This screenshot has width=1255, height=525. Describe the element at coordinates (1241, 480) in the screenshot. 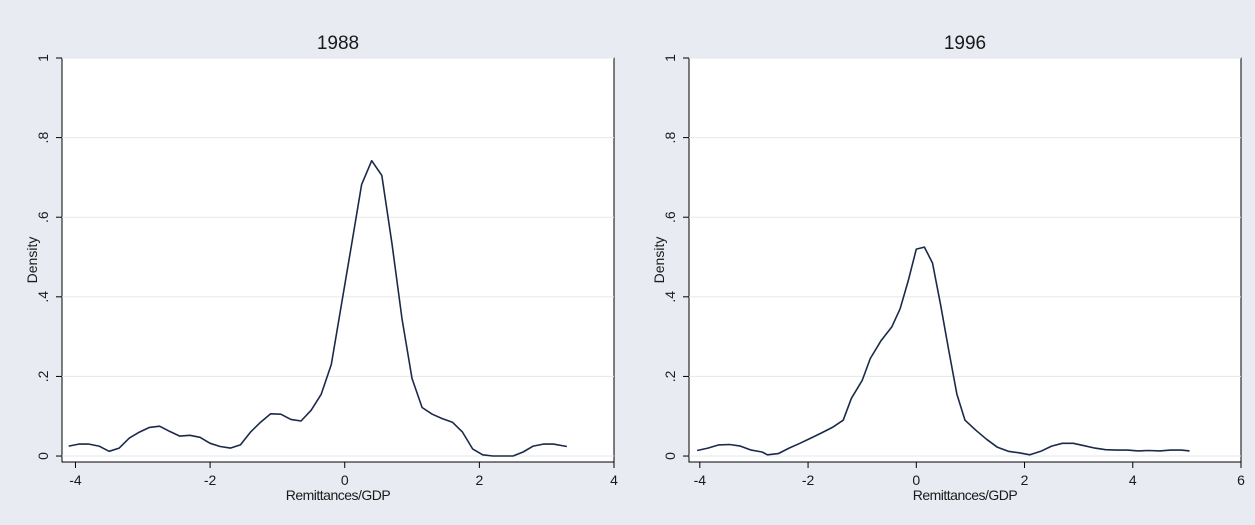

I see `x-tick-label: 6` at that location.